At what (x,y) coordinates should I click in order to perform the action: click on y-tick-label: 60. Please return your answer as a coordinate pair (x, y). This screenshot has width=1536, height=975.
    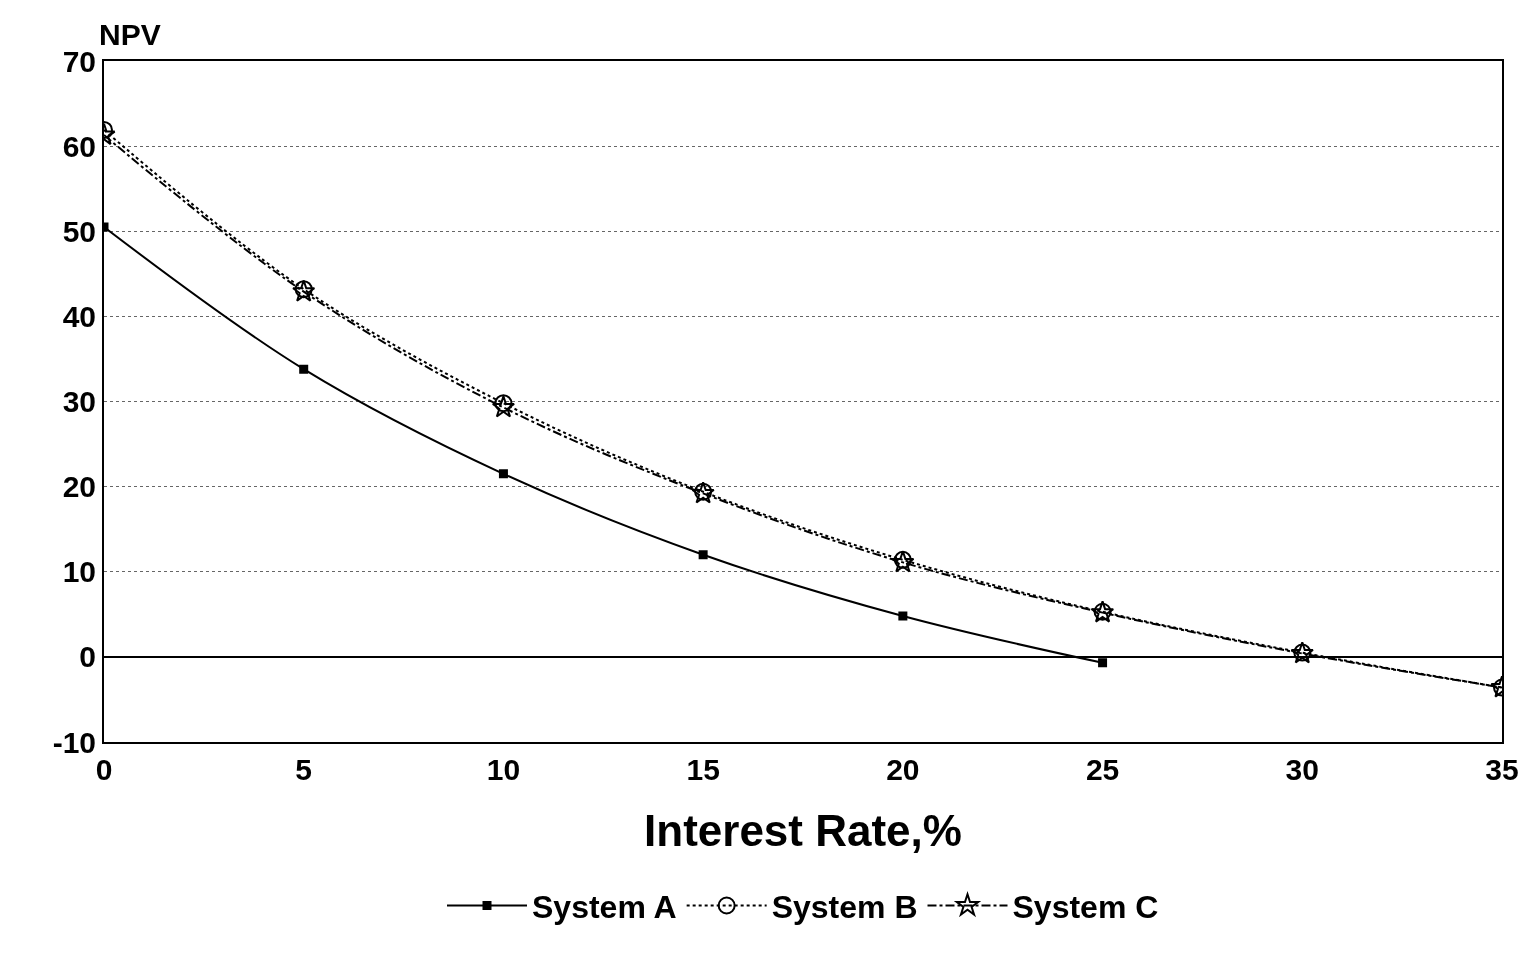
    Looking at the image, I should click on (79, 146).